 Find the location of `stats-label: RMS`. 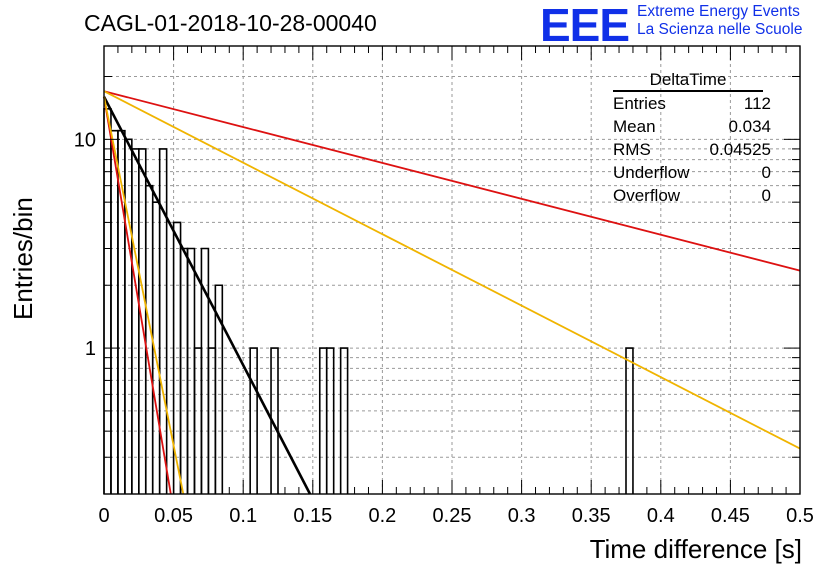

stats-label: RMS is located at coordinates (632, 149).